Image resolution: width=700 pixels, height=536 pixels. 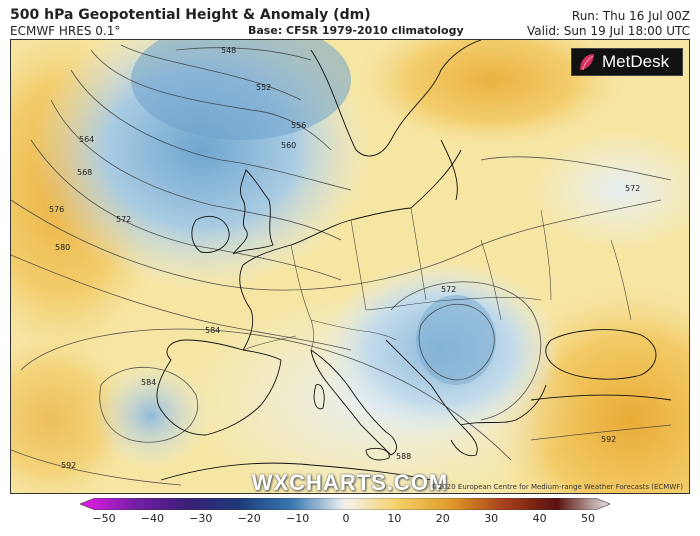 I want to click on colorbar-tick-label: −10, so click(x=297, y=518).